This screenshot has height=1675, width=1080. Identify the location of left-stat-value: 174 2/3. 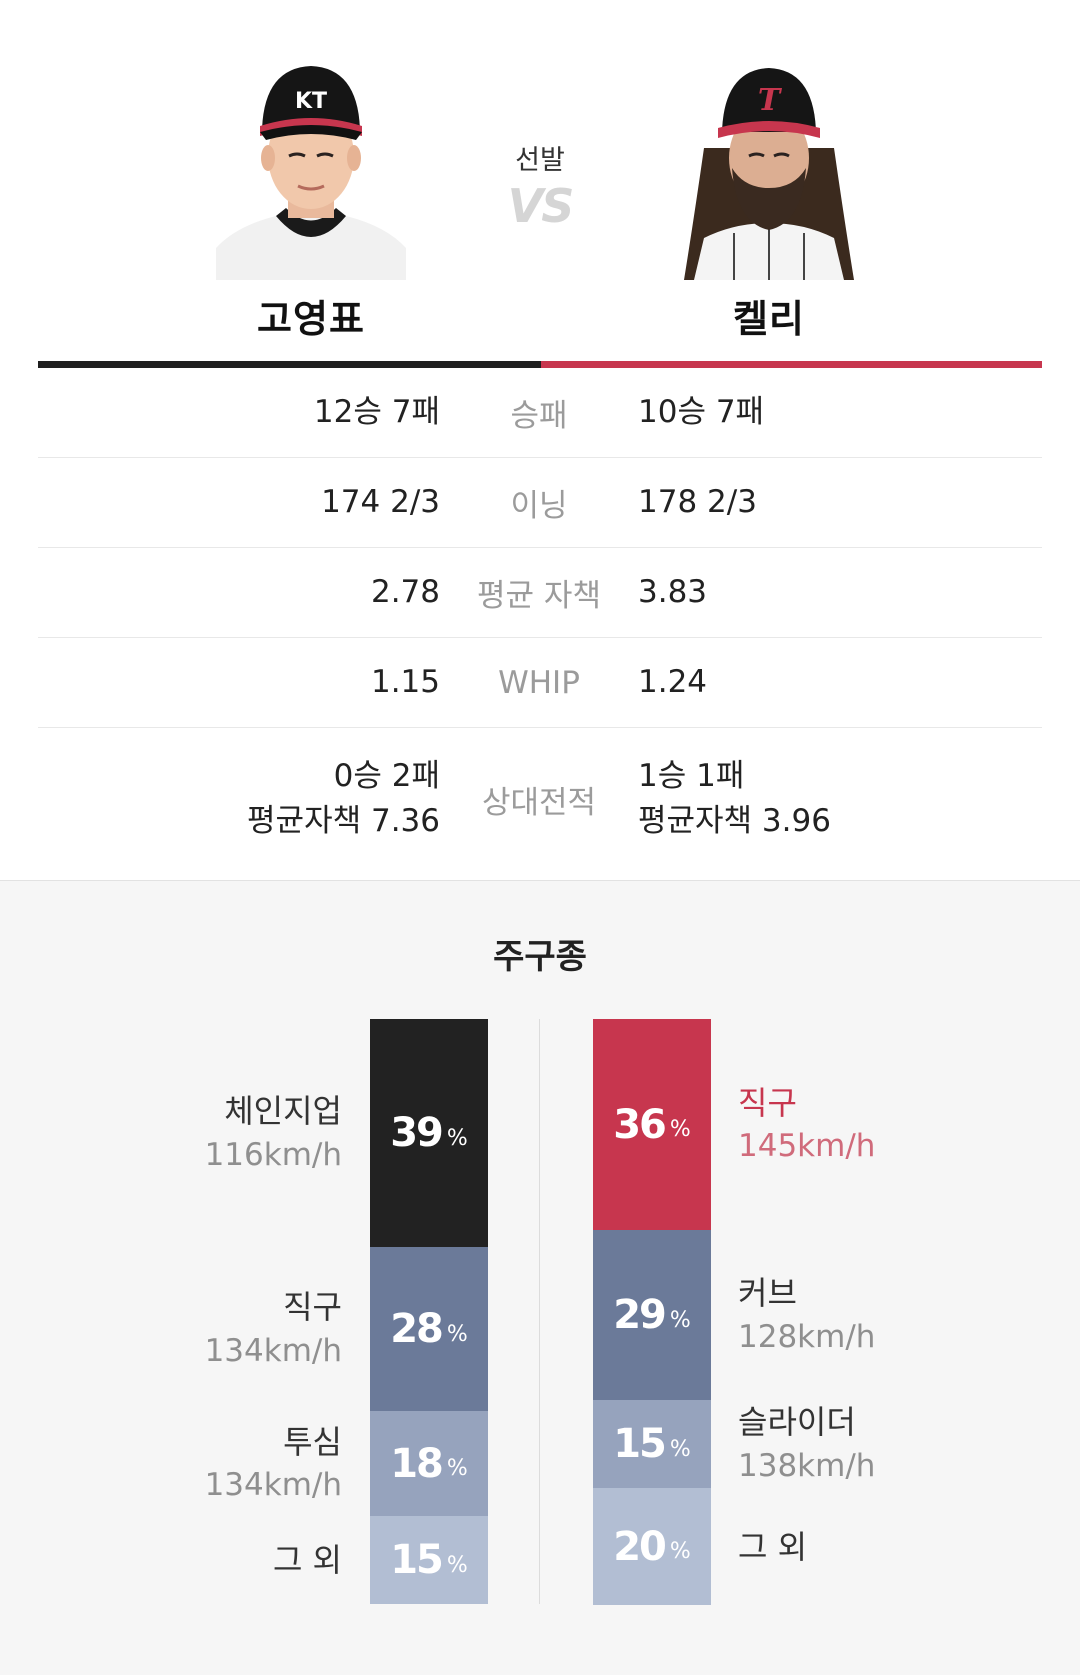
(380, 502).